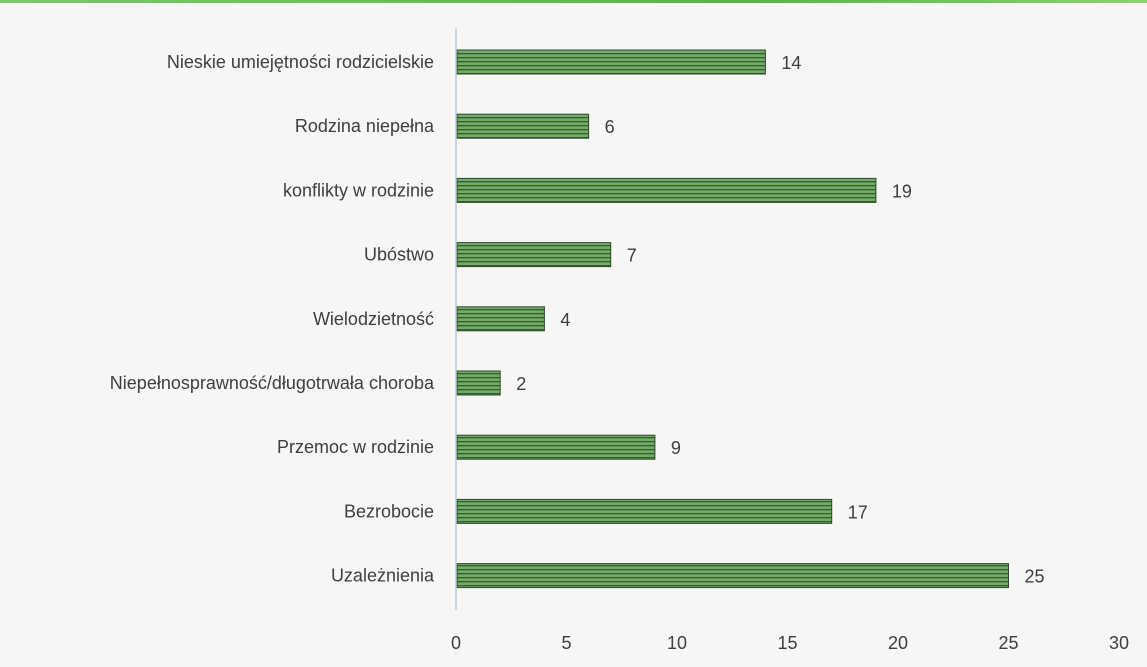  Describe the element at coordinates (456, 643) in the screenshot. I see `x-tick-label: 0` at that location.